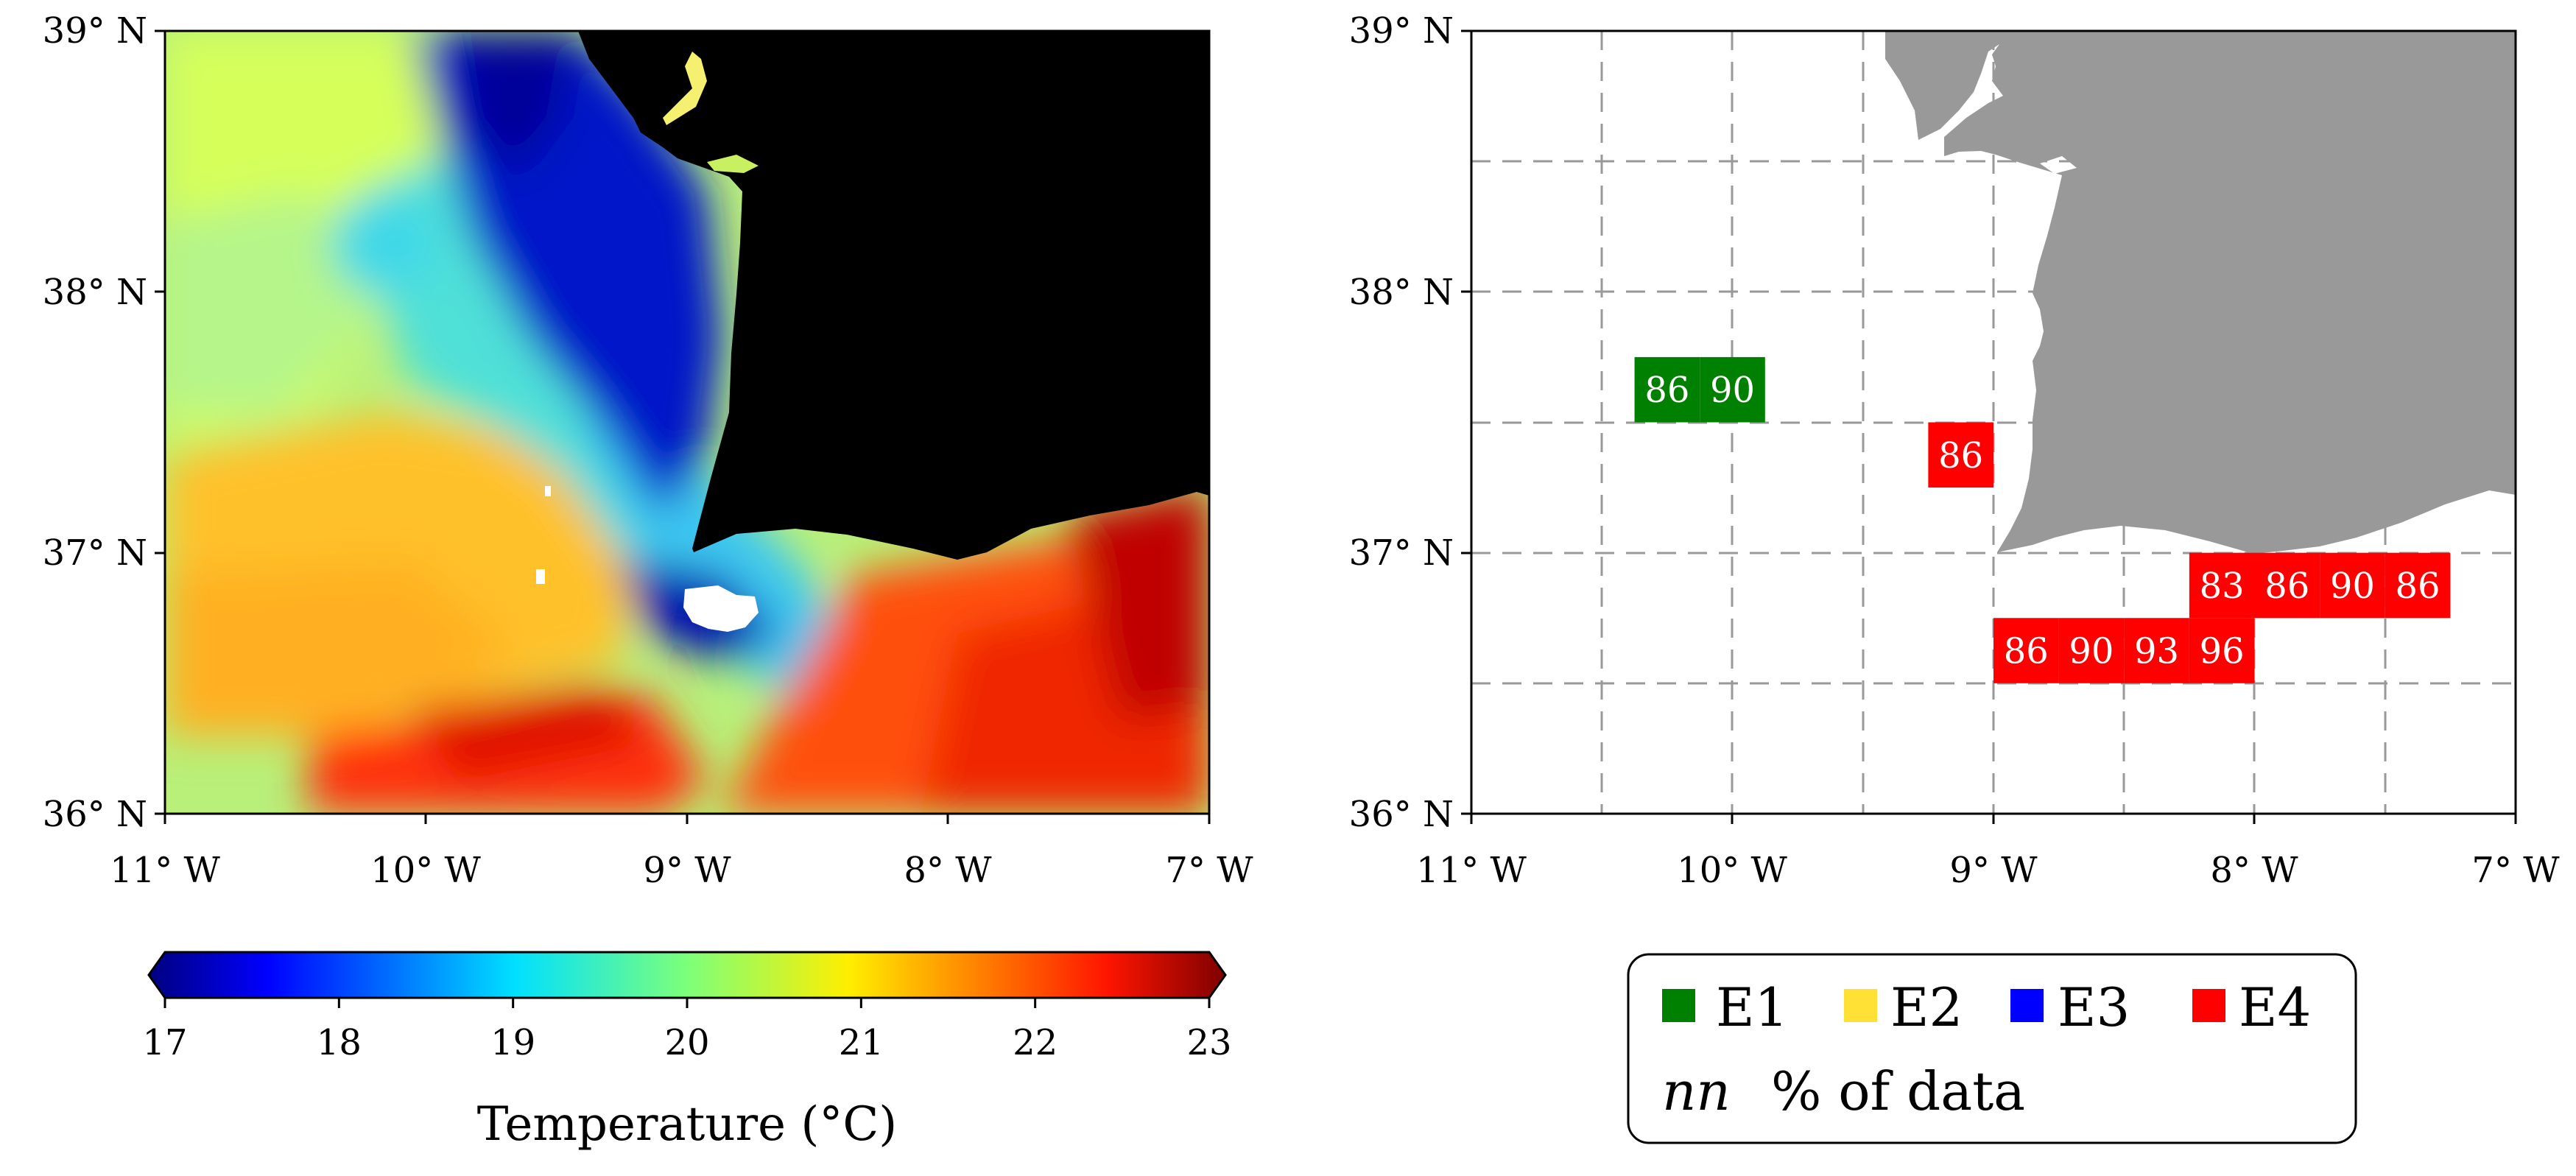 This screenshot has height=1176, width=2576. I want to click on coverage-cell-value: 96, so click(2222, 651).